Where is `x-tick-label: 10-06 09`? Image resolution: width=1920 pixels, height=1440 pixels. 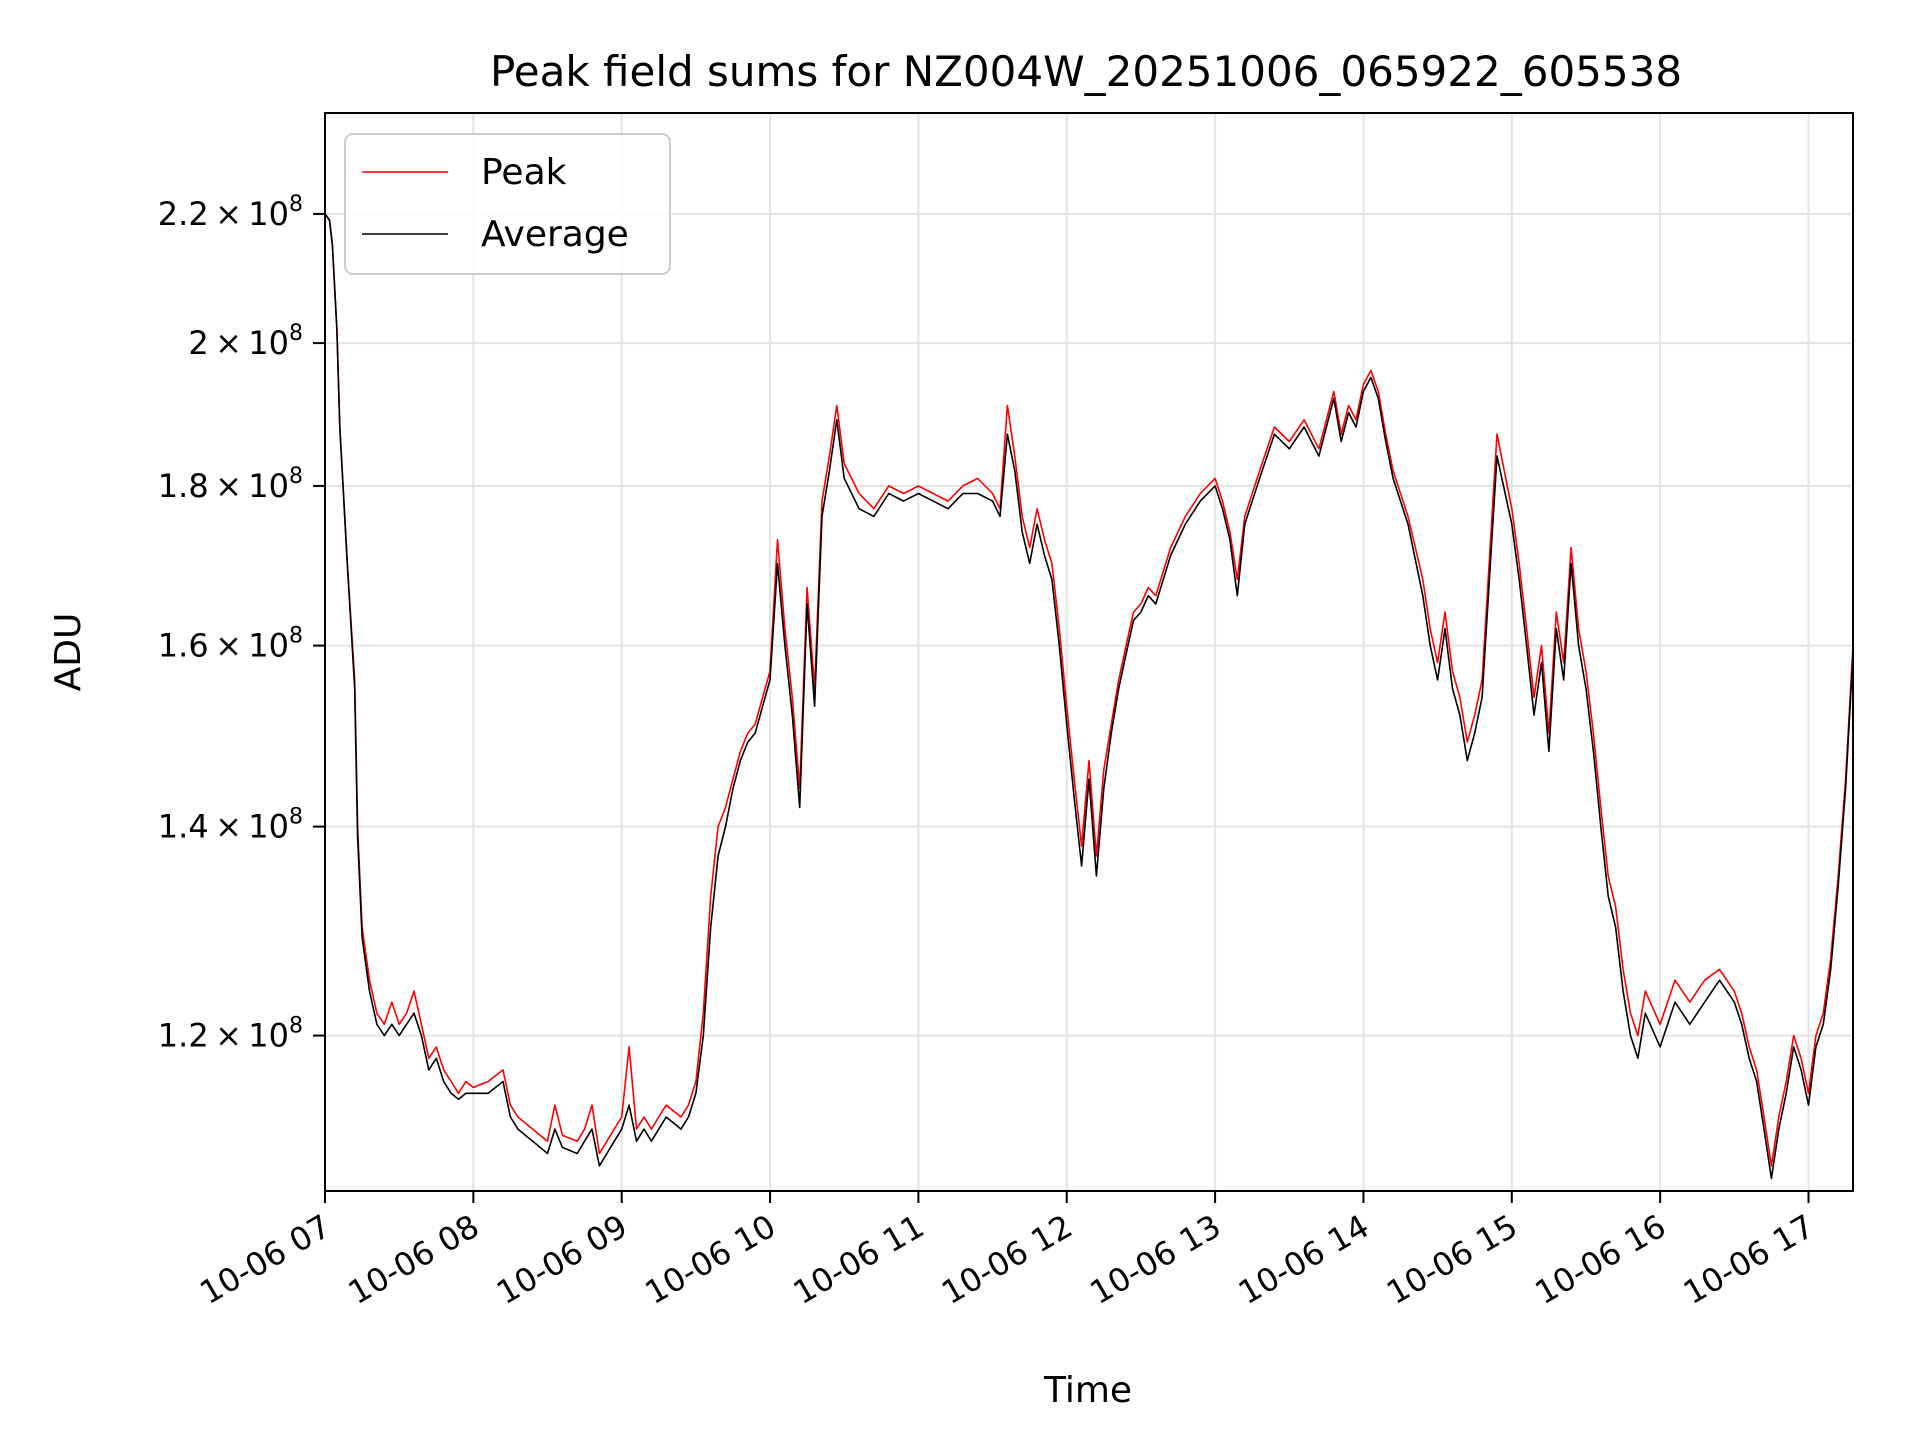 x-tick-label: 10-06 09 is located at coordinates (562, 1259).